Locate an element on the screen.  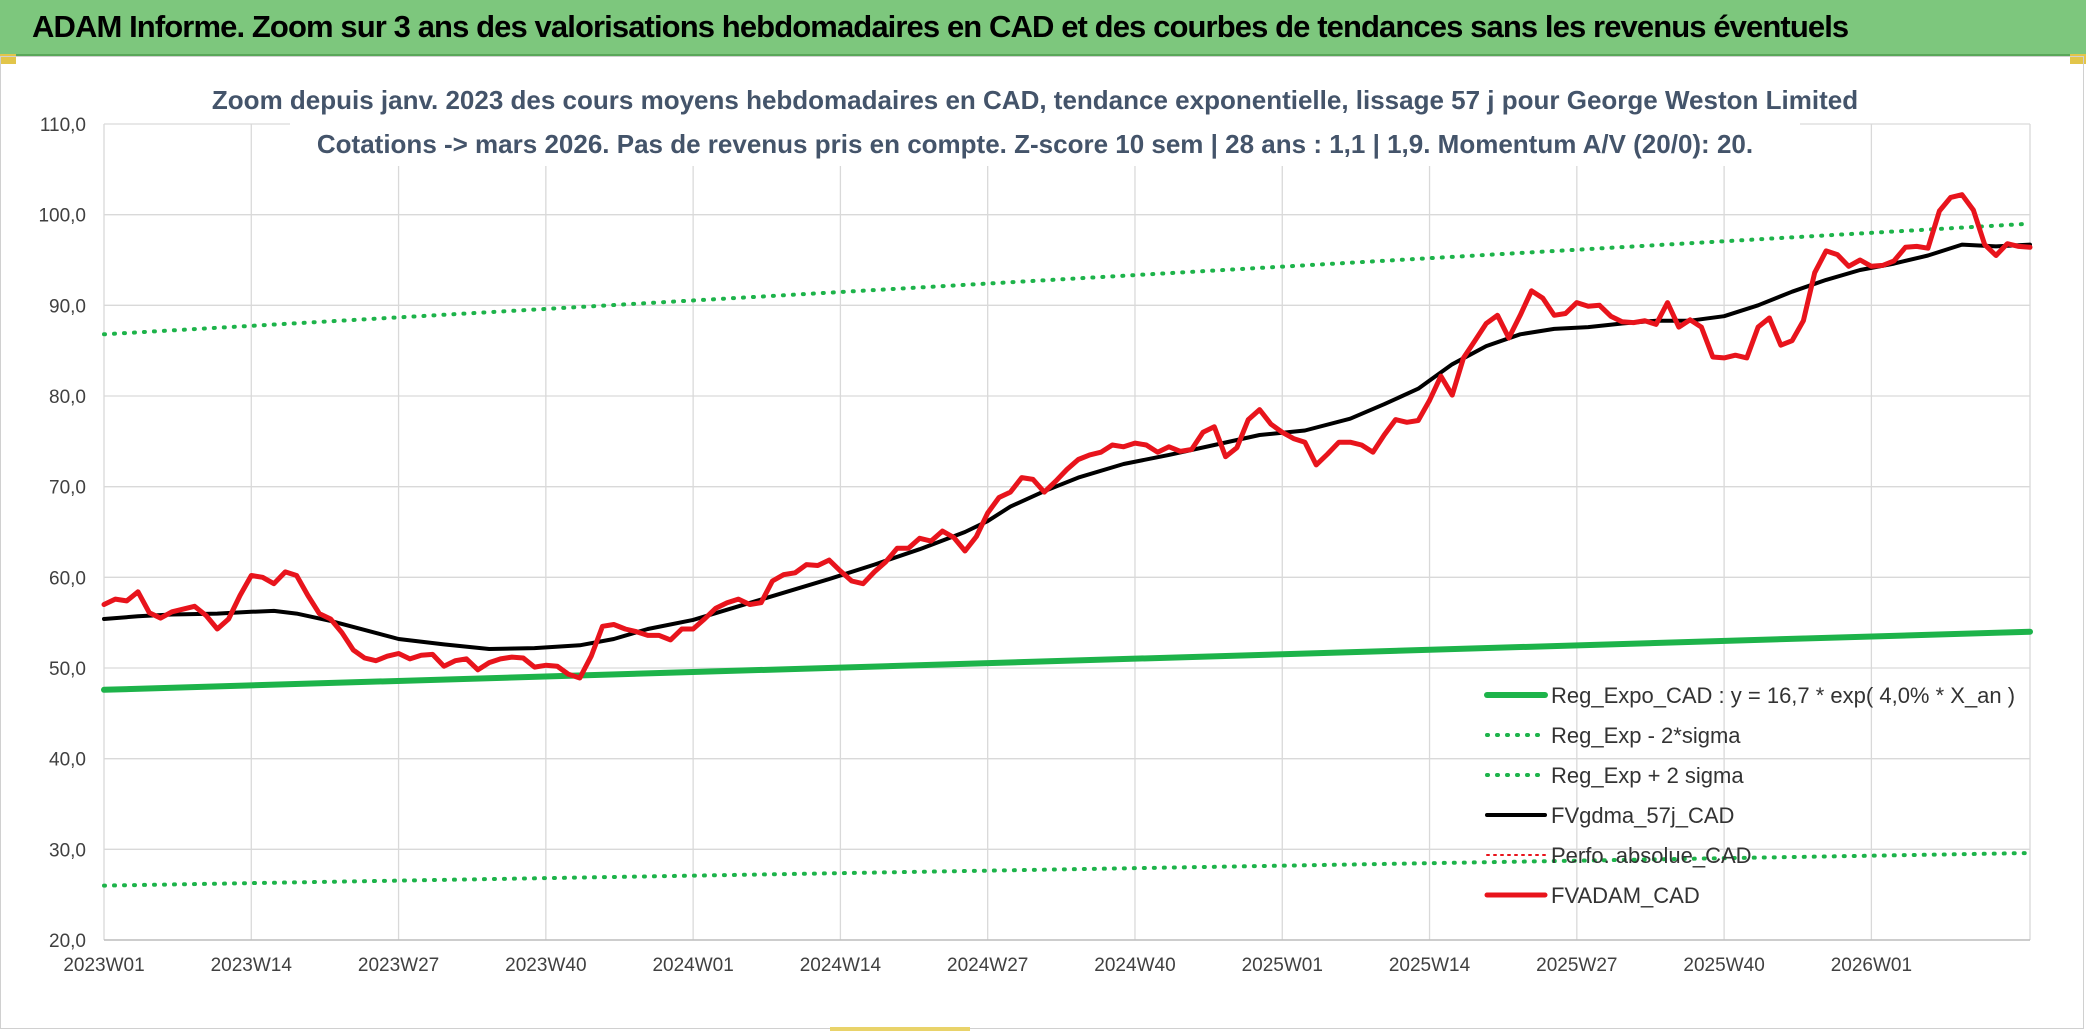
x-tick-label: 2024W14 is located at coordinates (841, 965).